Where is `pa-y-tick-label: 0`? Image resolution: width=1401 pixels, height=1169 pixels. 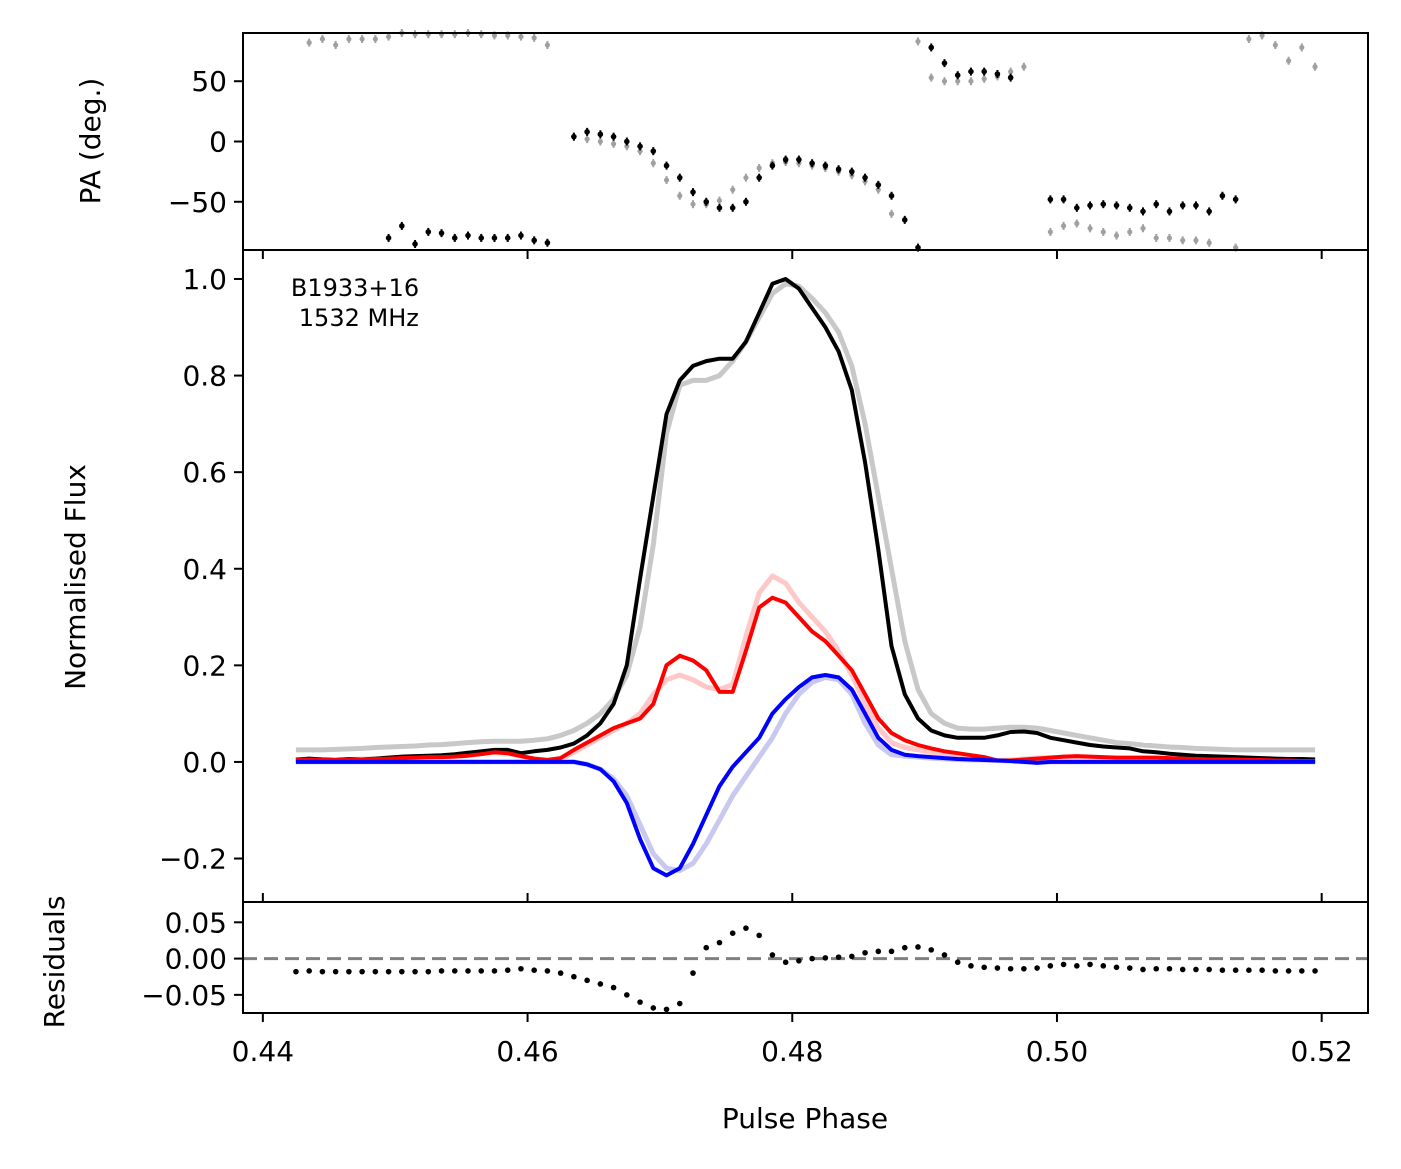 pa-y-tick-label: 0 is located at coordinates (218, 142).